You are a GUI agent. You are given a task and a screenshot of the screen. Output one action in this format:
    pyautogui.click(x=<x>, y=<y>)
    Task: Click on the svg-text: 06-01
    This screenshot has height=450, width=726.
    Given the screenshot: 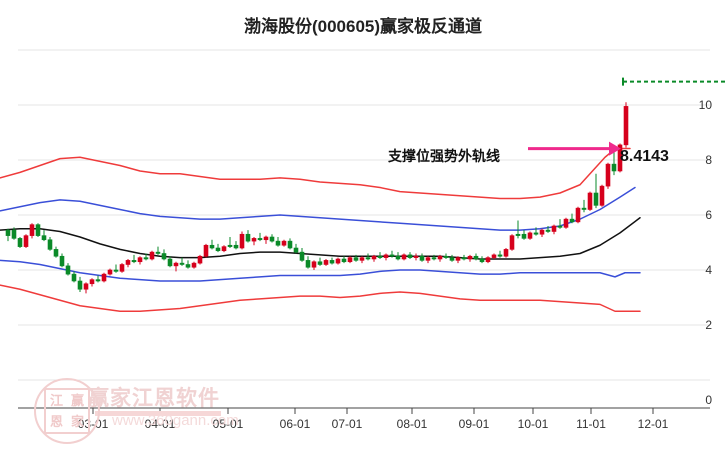 What is the action you would take?
    pyautogui.click(x=295, y=424)
    